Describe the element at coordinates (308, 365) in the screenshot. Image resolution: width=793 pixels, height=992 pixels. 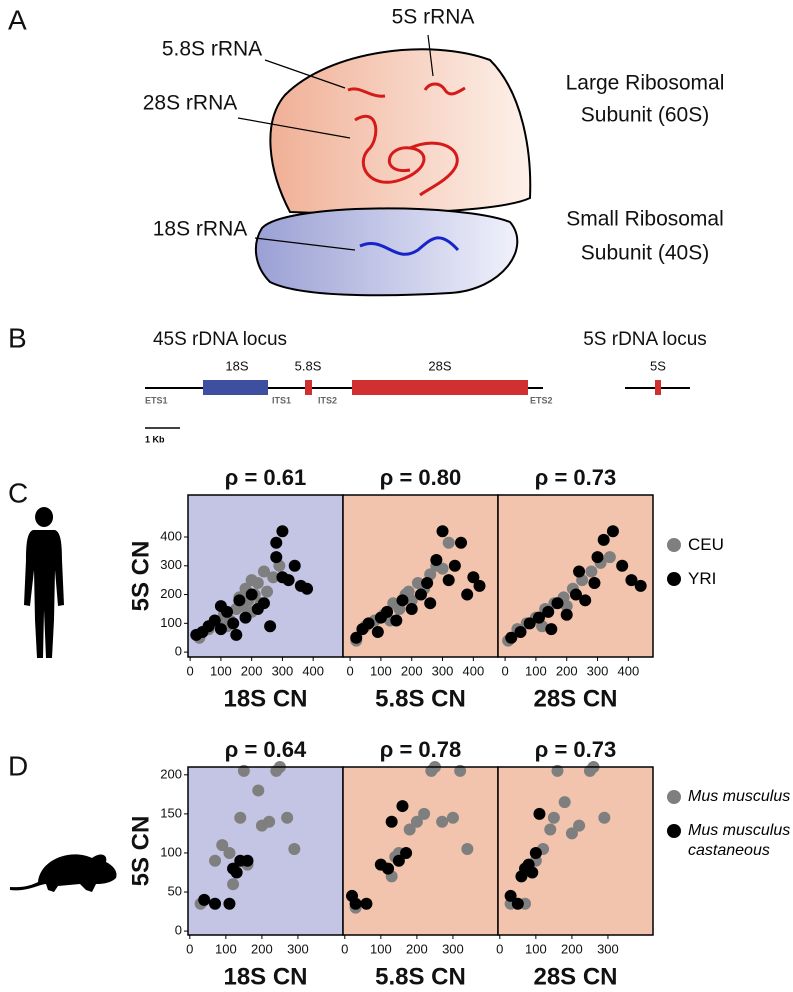
I see `label: 5.8S` at that location.